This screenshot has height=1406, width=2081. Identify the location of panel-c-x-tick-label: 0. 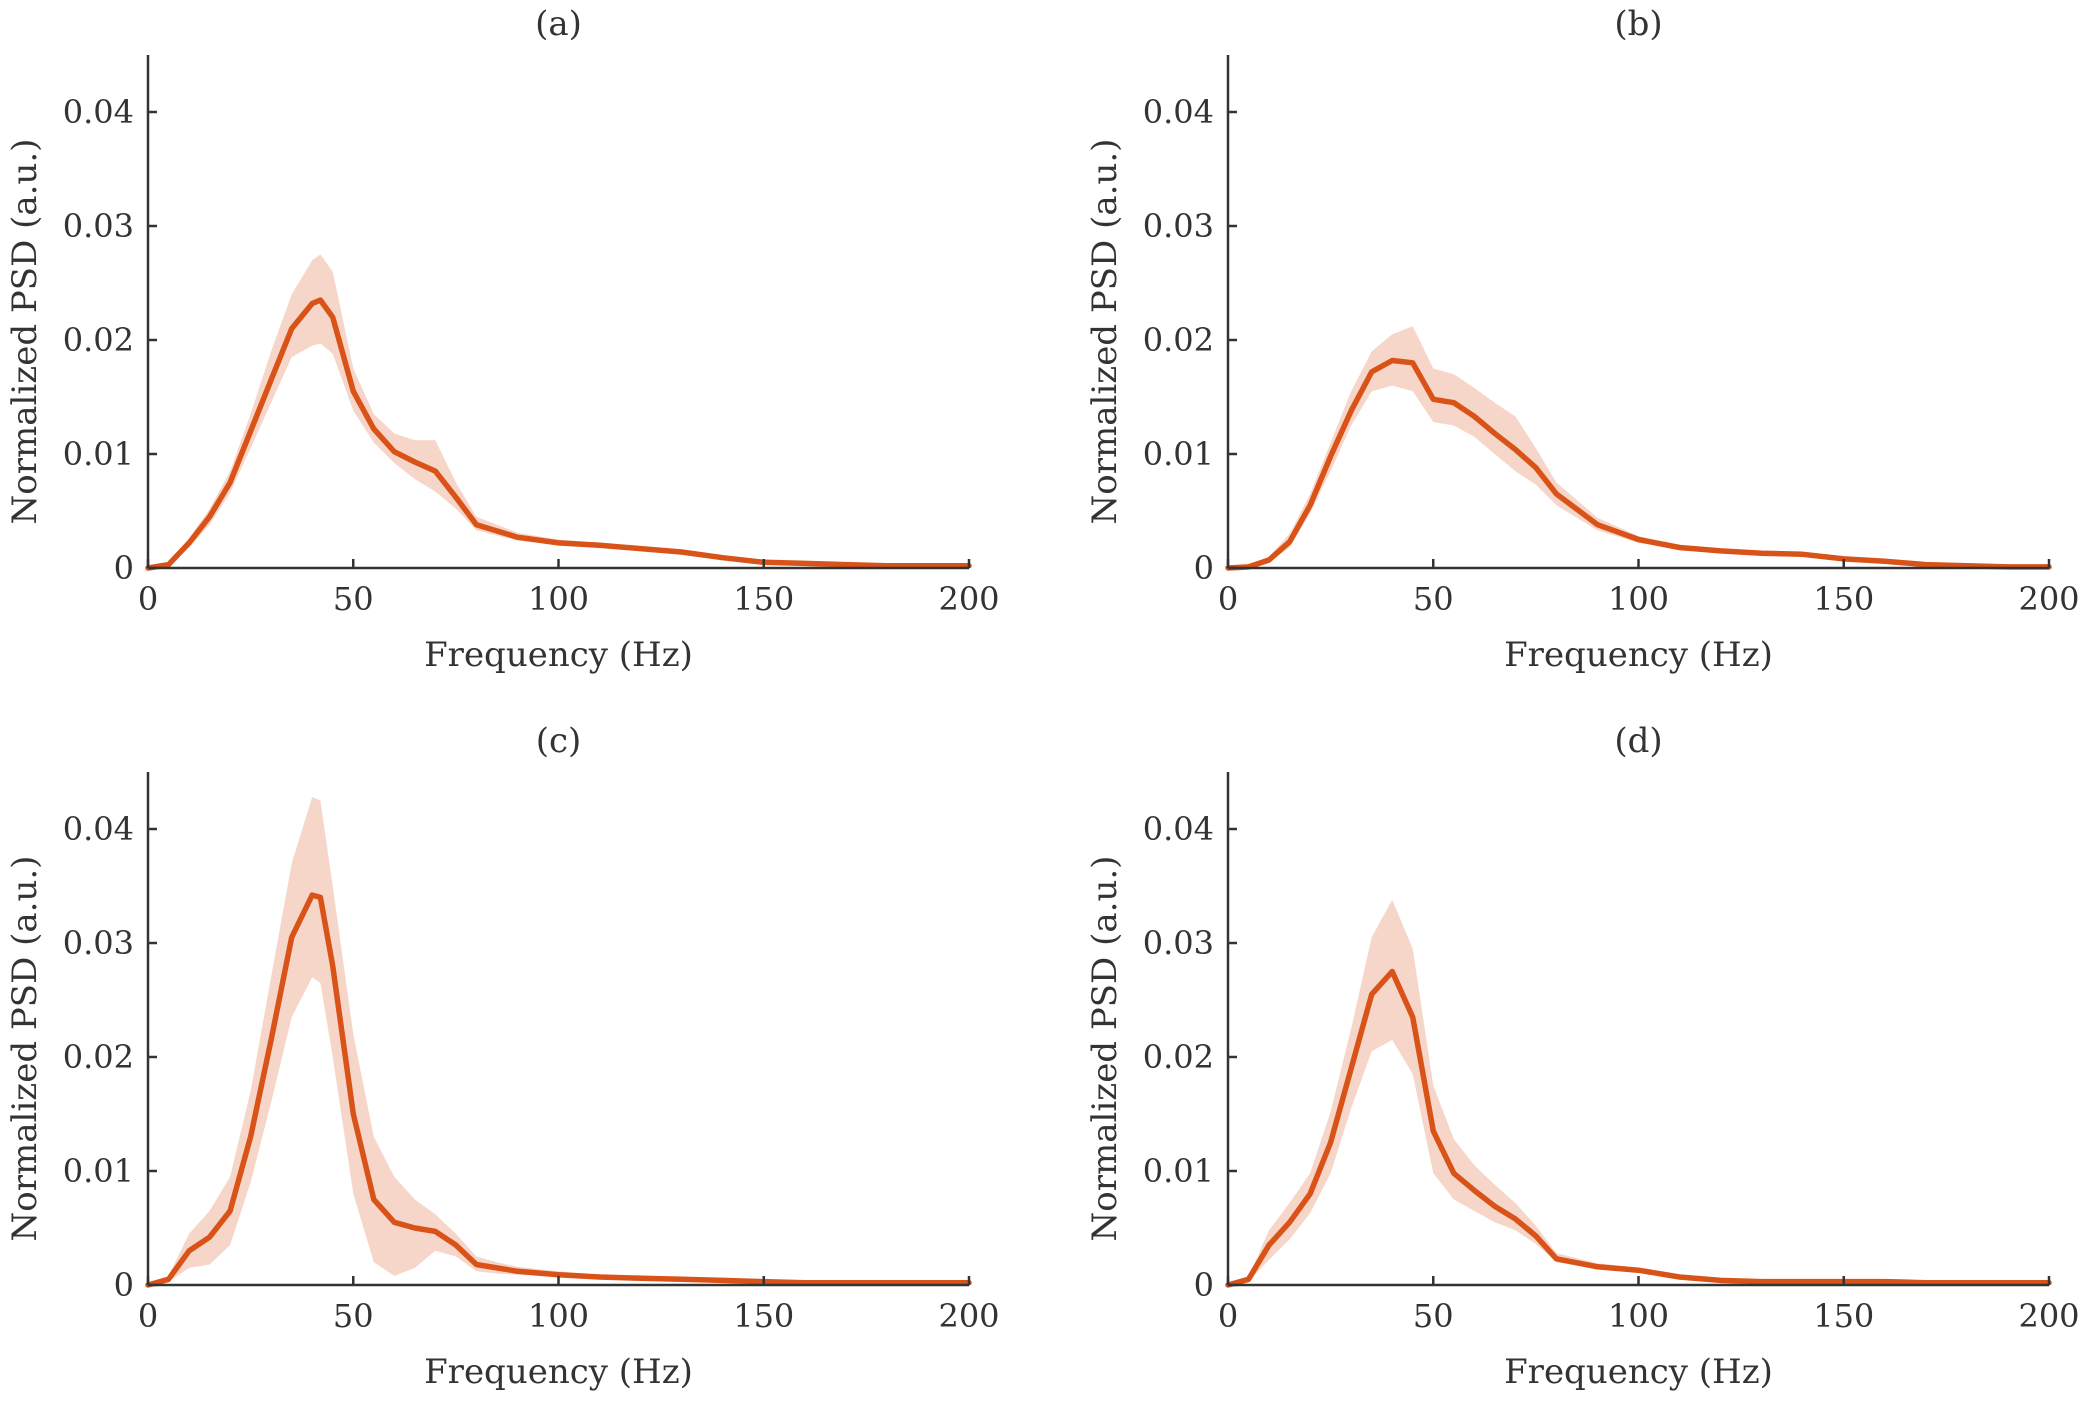
(148, 1316).